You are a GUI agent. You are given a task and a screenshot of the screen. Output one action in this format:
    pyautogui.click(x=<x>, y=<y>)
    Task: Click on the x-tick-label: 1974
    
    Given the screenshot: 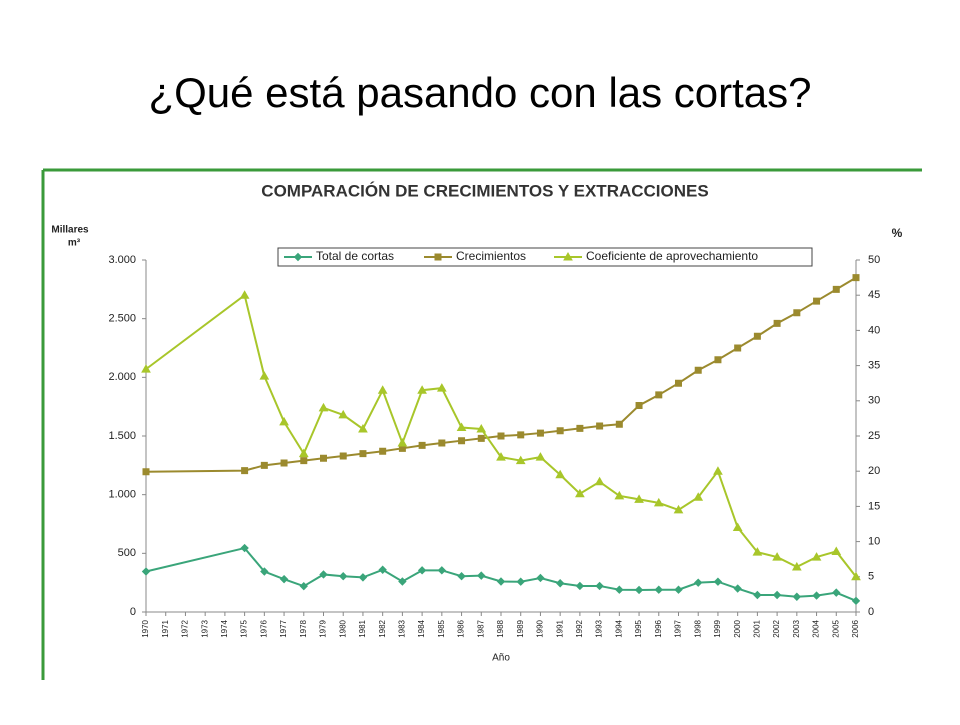 What is the action you would take?
    pyautogui.click(x=224, y=628)
    